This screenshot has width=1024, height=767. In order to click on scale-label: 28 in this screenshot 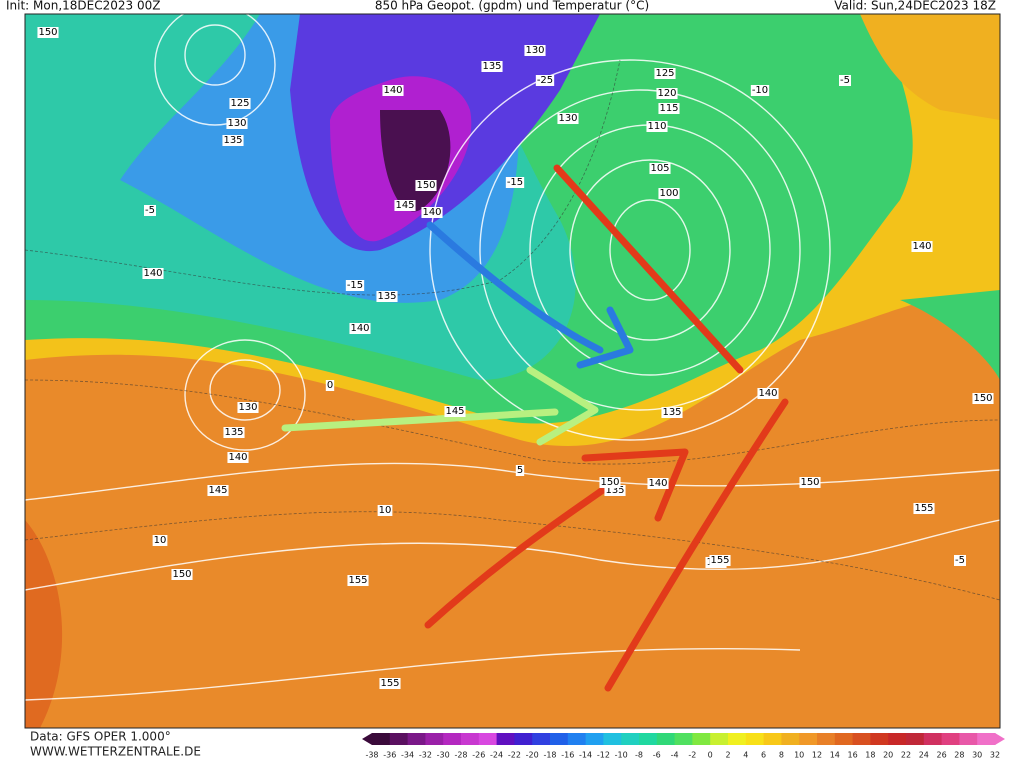, I will do `click(959, 755)`.